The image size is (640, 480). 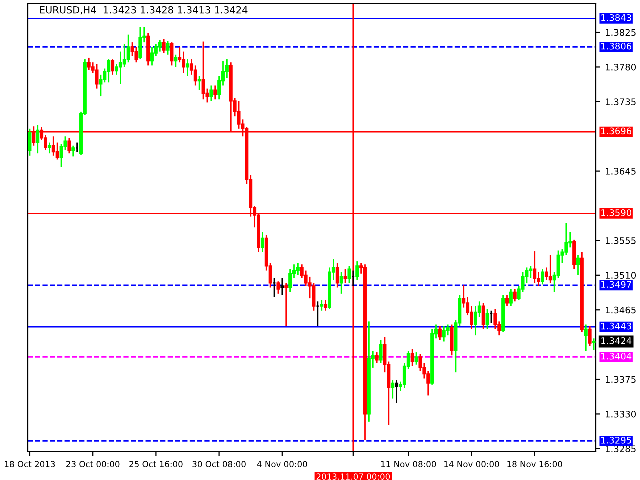 What do you see at coordinates (408, 464) in the screenshot?
I see `x-tick-label: 11 Nov 08:00` at bounding box center [408, 464].